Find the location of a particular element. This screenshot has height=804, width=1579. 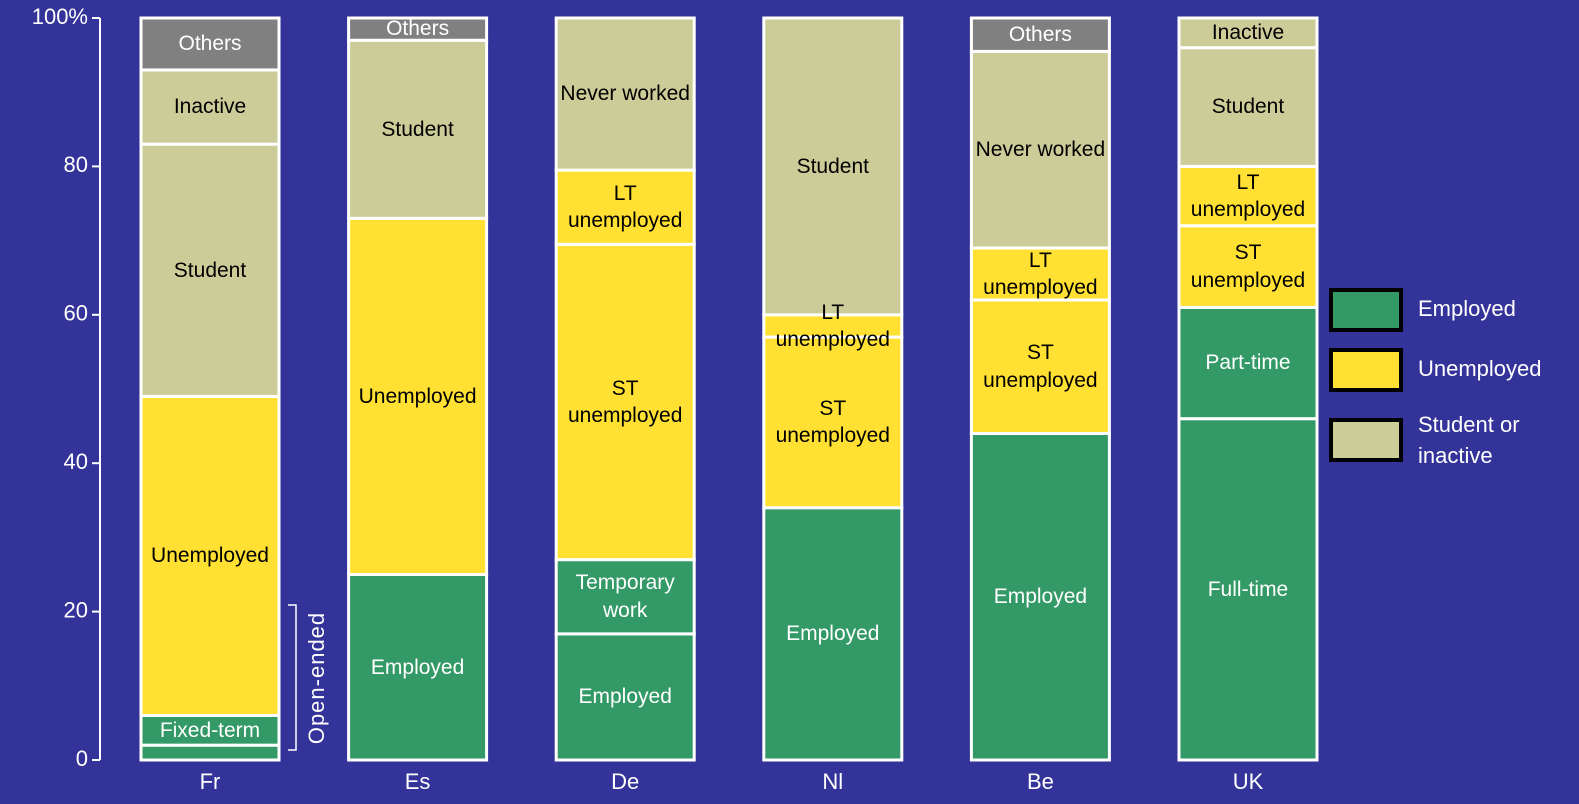

segment-label: Temporary work is located at coordinates (625, 596).